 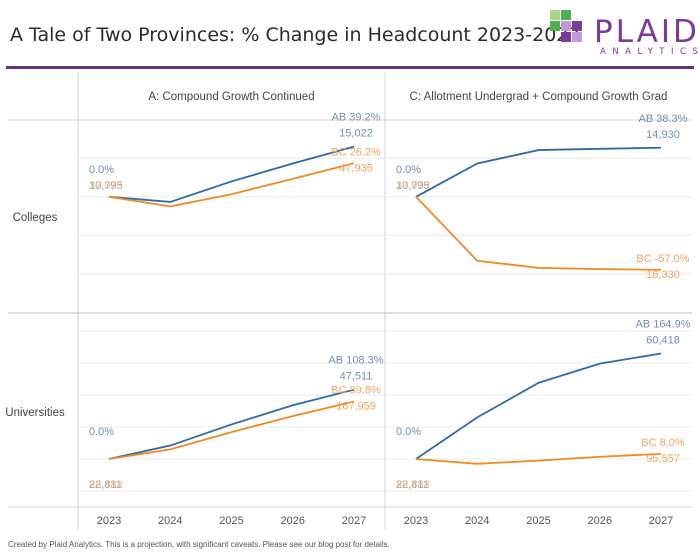 What do you see at coordinates (662, 324) in the screenshot?
I see `end-label: AB 164.9%` at bounding box center [662, 324].